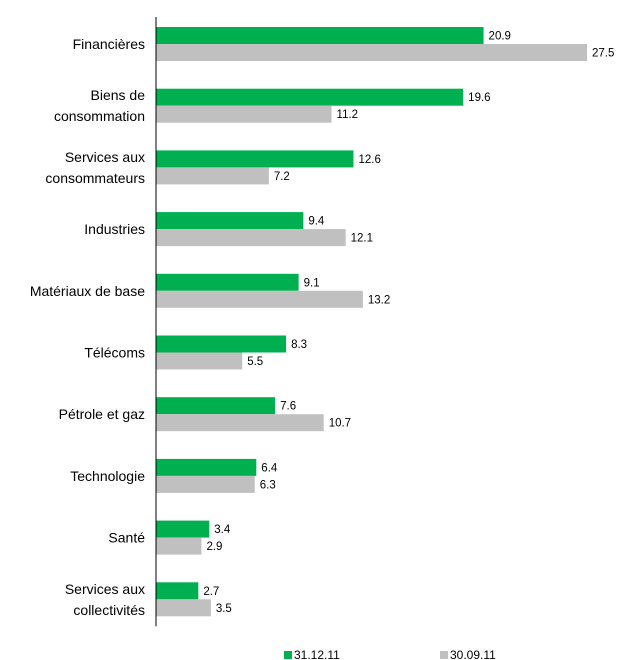 This screenshot has height=660, width=625. What do you see at coordinates (282, 177) in the screenshot?
I see `value-label-series2-2: 7.2` at bounding box center [282, 177].